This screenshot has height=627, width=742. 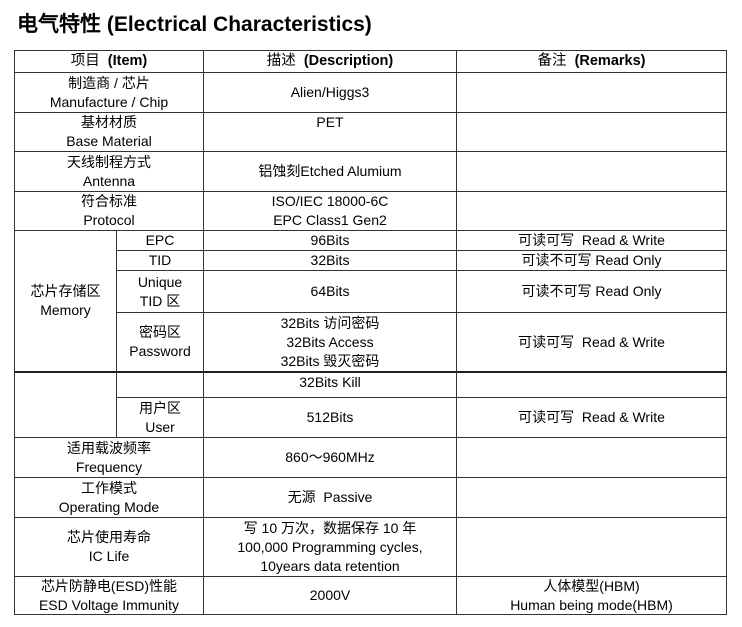 I want to click on sub-label: TID 区, so click(x=160, y=300).